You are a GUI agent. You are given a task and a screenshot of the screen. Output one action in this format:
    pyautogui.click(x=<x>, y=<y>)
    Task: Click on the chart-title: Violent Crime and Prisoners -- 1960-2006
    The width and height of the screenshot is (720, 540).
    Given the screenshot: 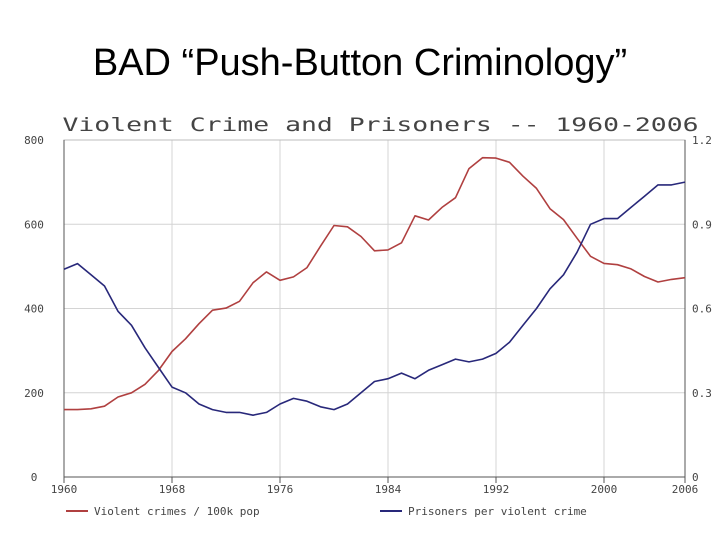 What is the action you would take?
    pyautogui.click(x=381, y=125)
    